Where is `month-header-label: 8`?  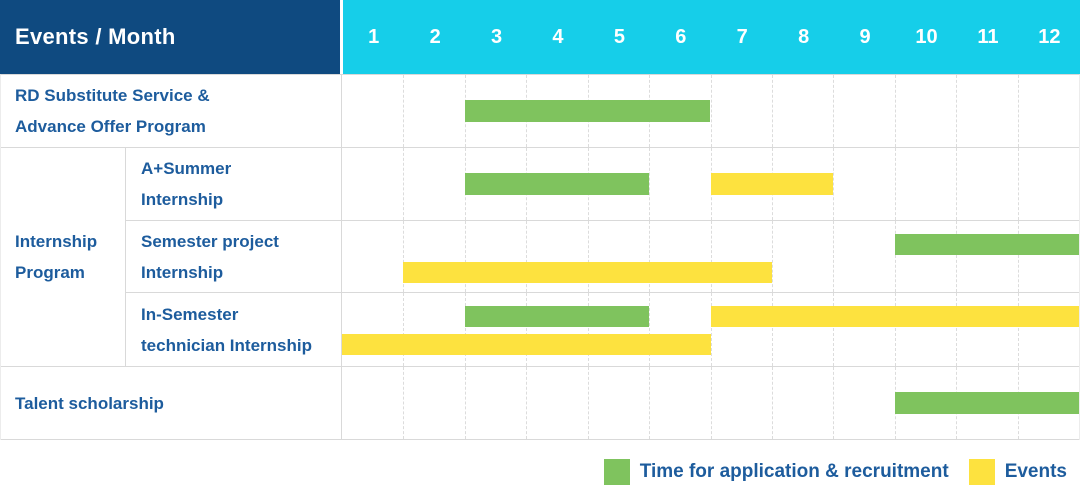 month-header-label: 8 is located at coordinates (804, 36).